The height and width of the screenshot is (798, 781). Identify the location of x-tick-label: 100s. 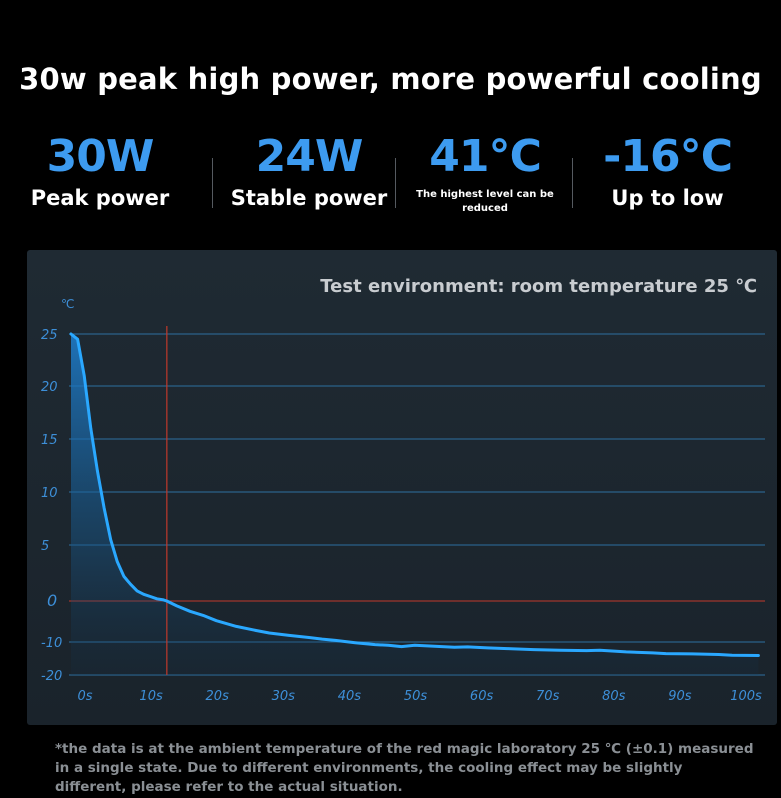
(746, 696).